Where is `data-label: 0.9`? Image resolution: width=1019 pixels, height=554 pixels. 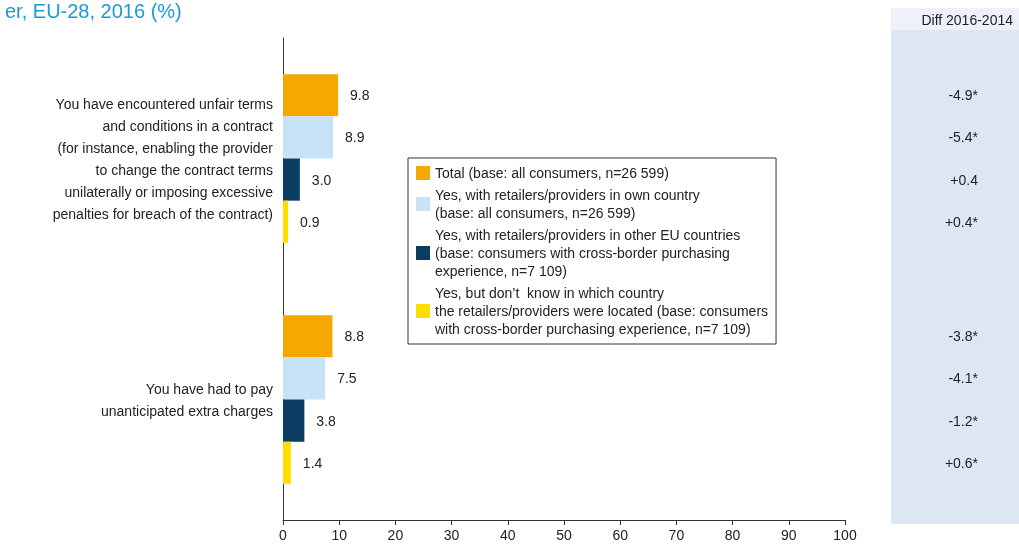
data-label: 0.9 is located at coordinates (310, 221).